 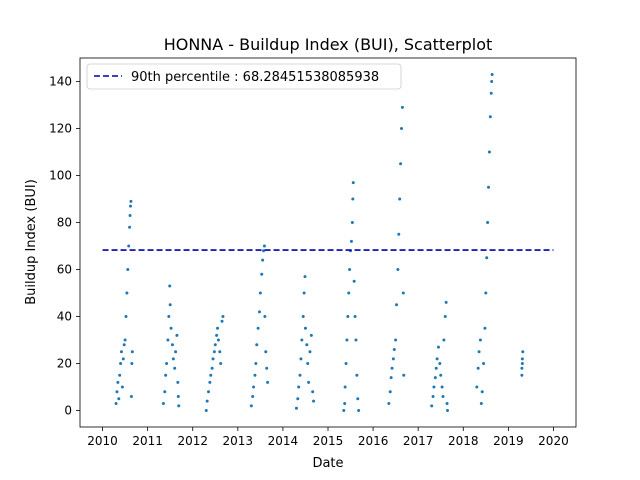 What do you see at coordinates (373, 441) in the screenshot?
I see `x-tick-label: 2016` at bounding box center [373, 441].